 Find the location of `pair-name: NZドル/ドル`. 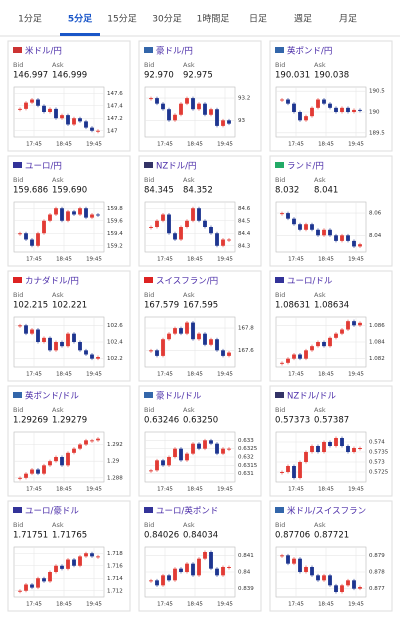

pair-name: NZドル/ドル is located at coordinates (312, 397).